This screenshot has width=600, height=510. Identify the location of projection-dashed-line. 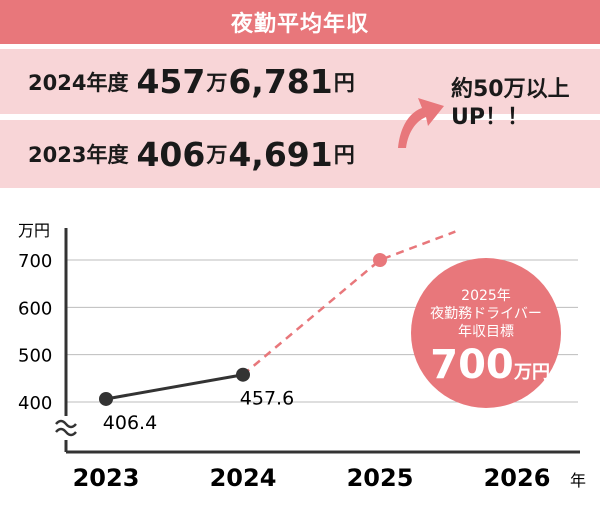
(349, 303).